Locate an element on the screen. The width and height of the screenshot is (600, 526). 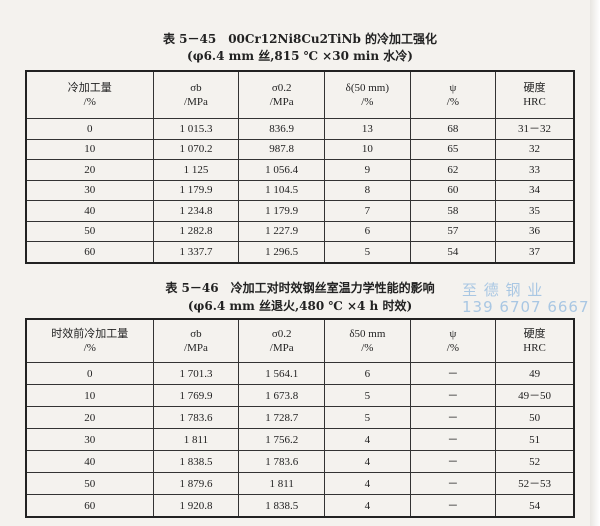
table-cell: 8 is located at coordinates (367, 190).